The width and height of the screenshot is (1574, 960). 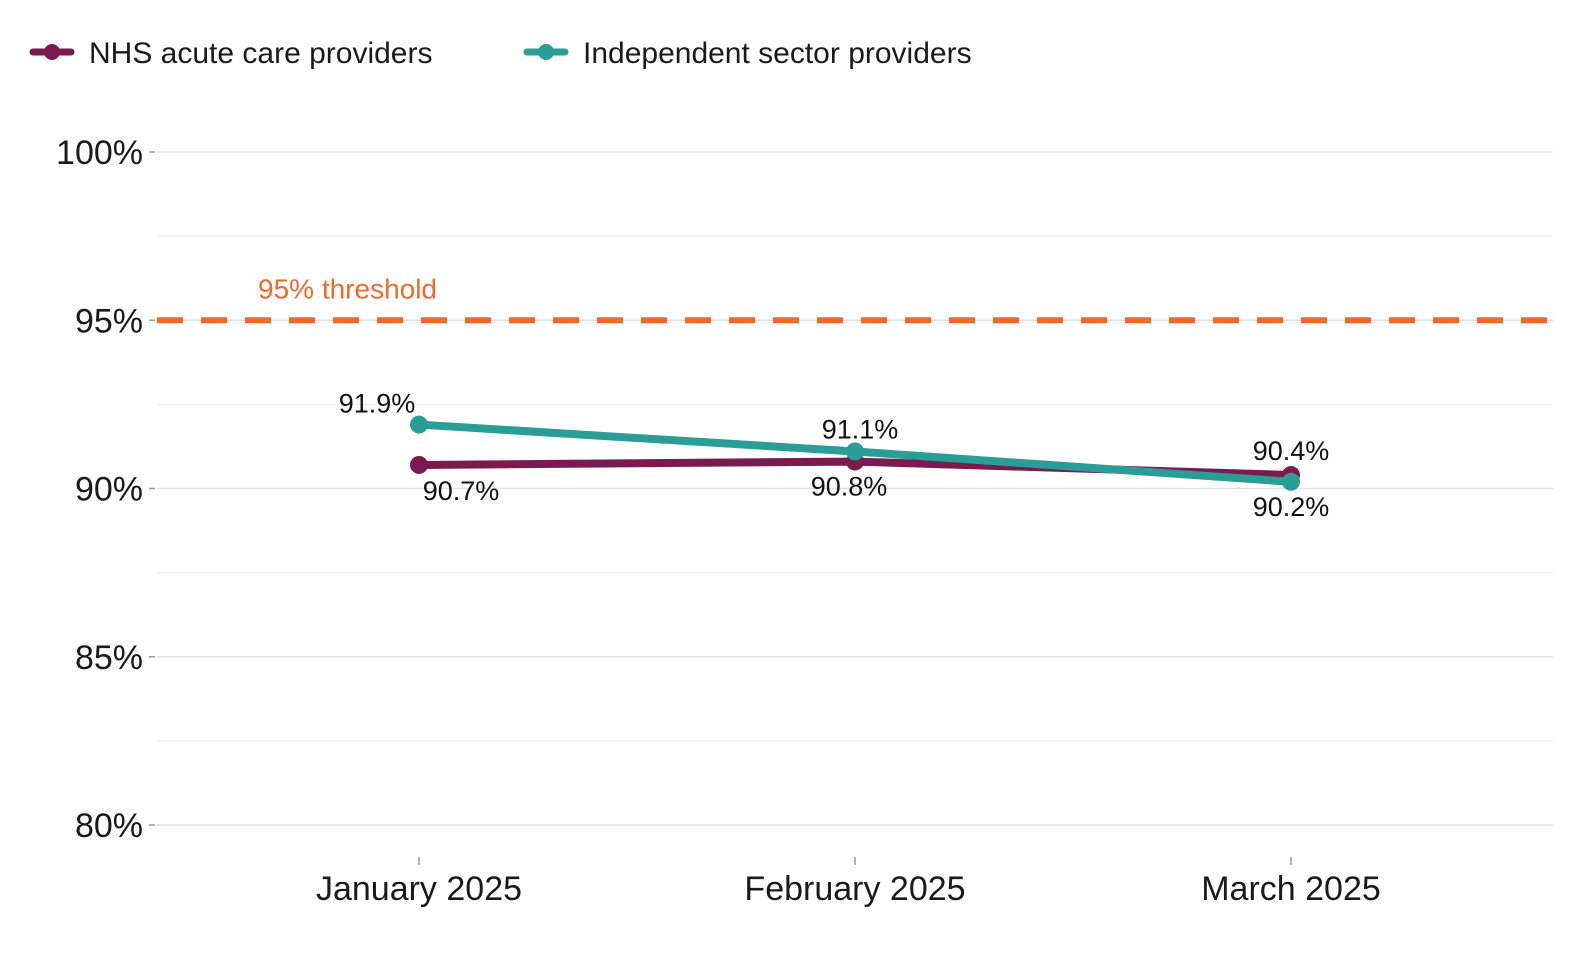 What do you see at coordinates (1291, 889) in the screenshot?
I see `x-tick-label-2: March 2025` at bounding box center [1291, 889].